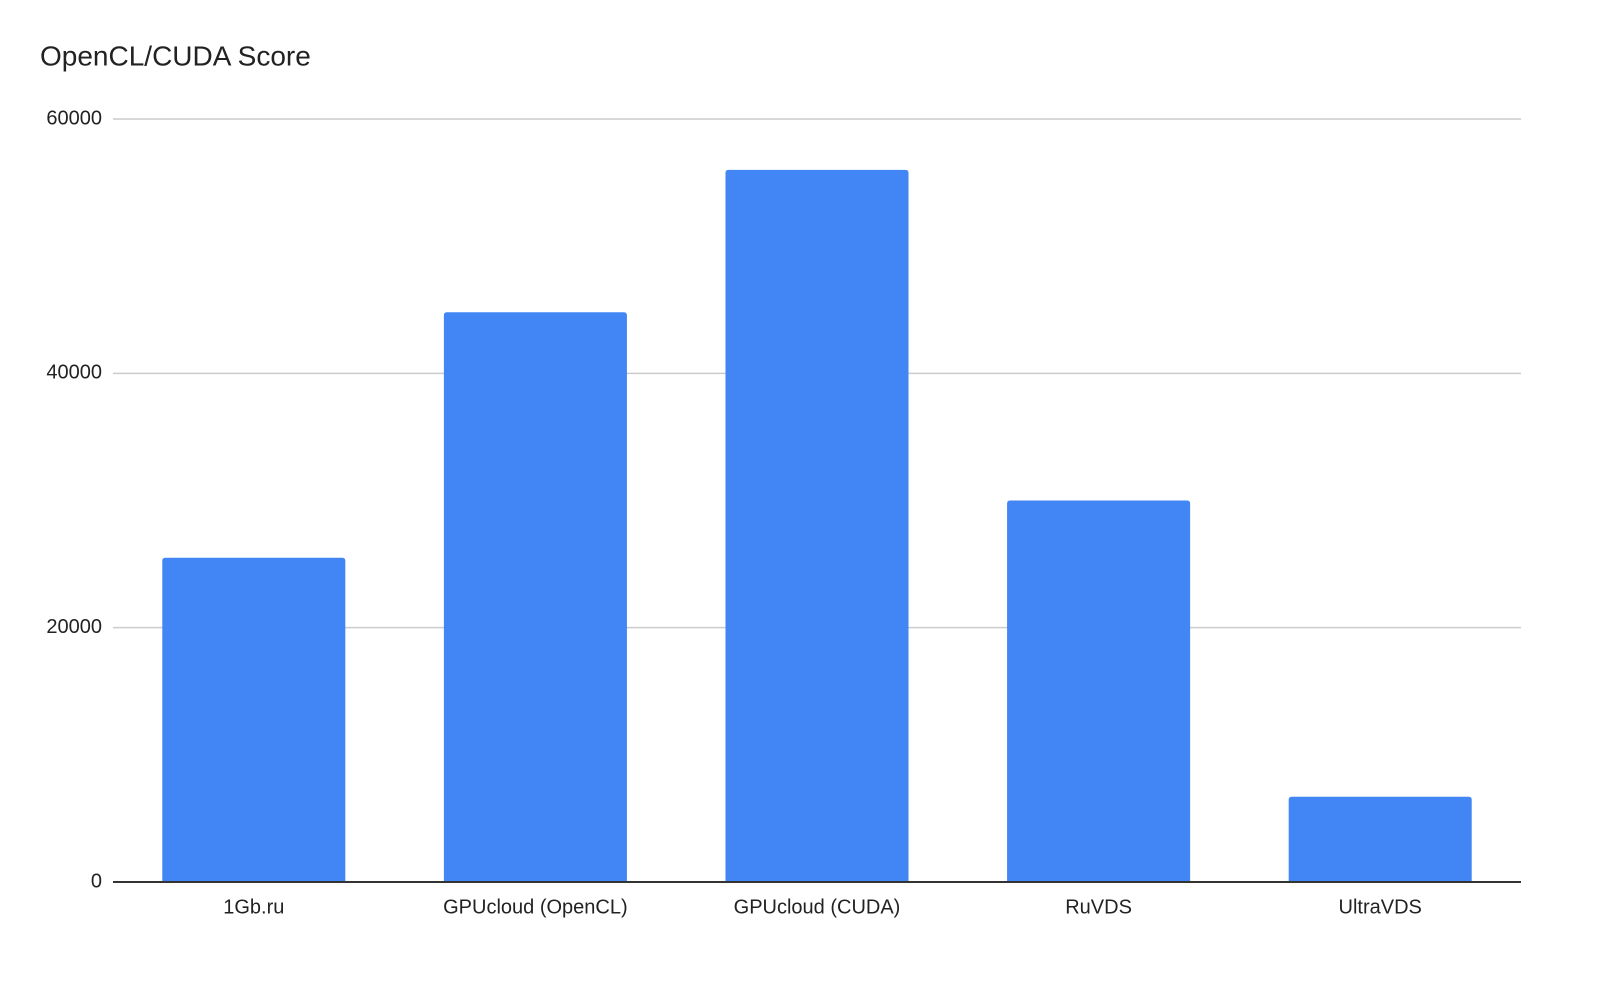 This screenshot has width=1600, height=987. What do you see at coordinates (74, 627) in the screenshot?
I see `y-tick-label: 20000` at bounding box center [74, 627].